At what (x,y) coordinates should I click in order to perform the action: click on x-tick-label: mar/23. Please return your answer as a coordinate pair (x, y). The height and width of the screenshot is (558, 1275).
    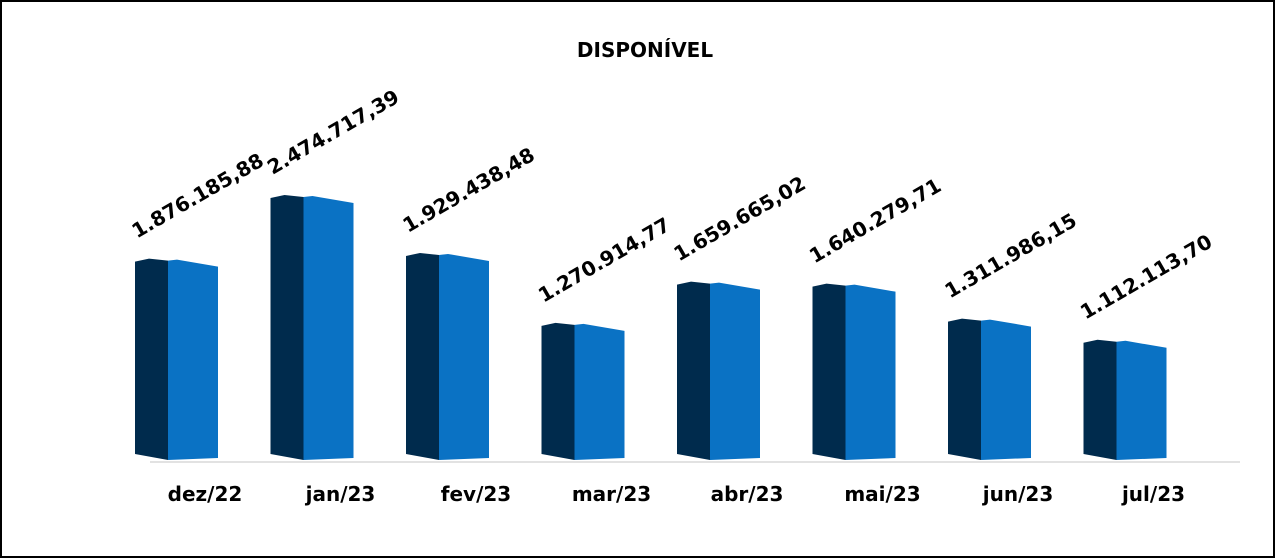
    Looking at the image, I should click on (611, 494).